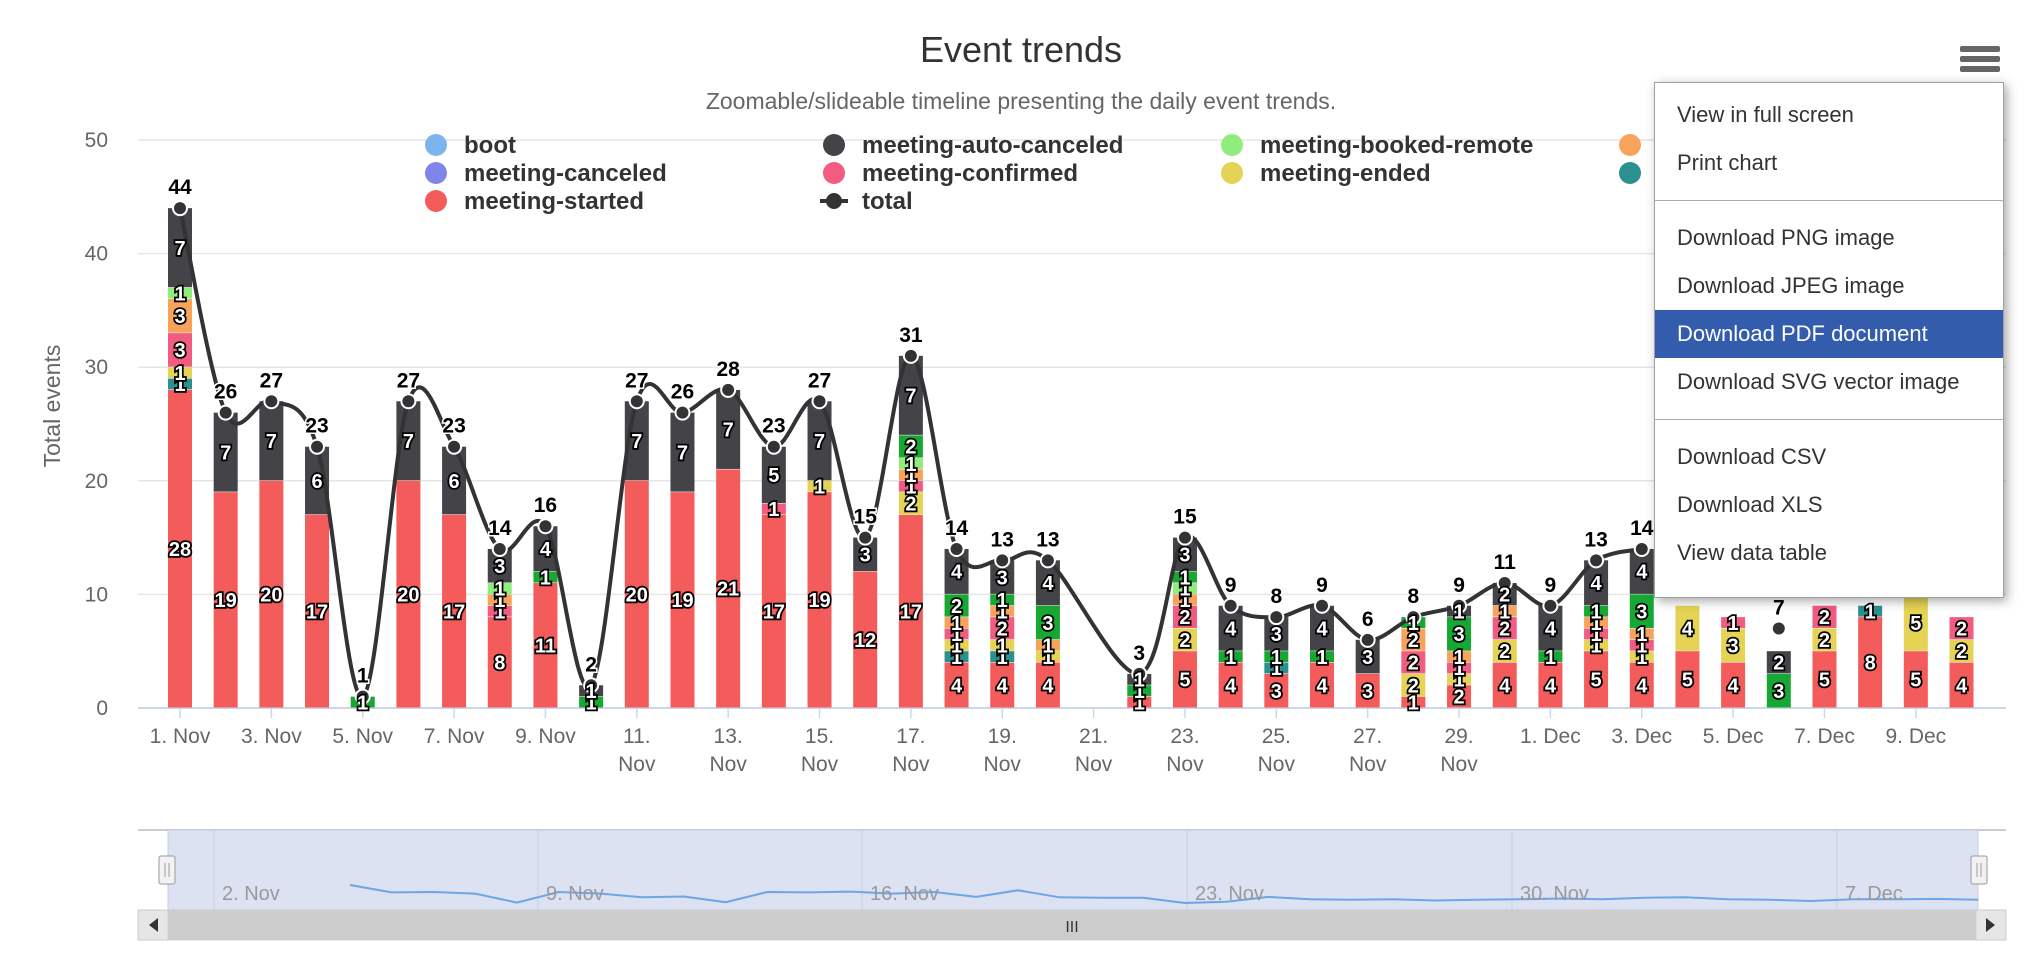 The width and height of the screenshot is (2042, 962). Describe the element at coordinates (1073, 925) in the screenshot. I see `scrollbar-thumb` at that location.